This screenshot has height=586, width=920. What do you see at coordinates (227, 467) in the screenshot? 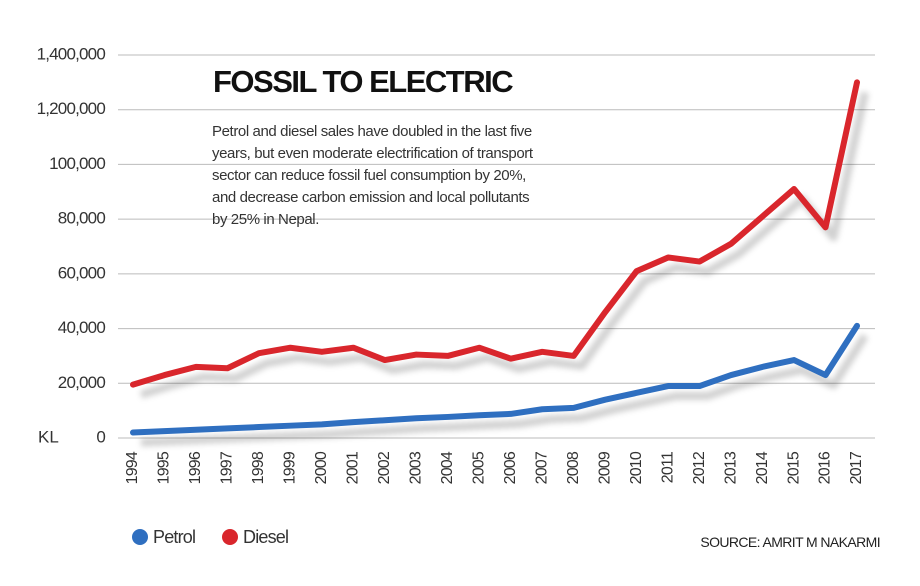
I see `x-tick-label: 1997` at bounding box center [227, 467].